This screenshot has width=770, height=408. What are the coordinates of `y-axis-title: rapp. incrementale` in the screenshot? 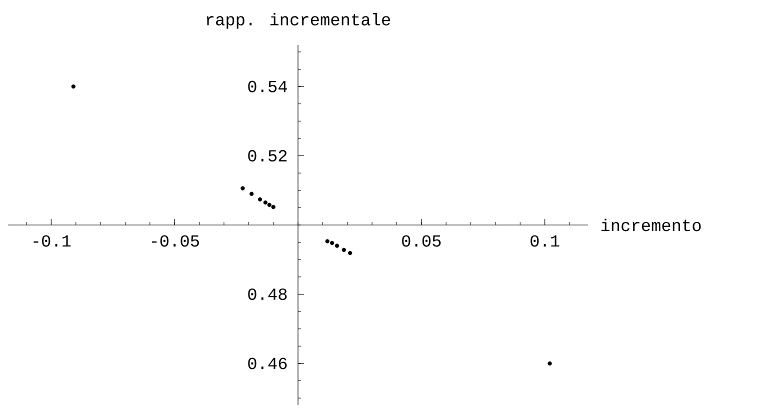 It's located at (298, 21).